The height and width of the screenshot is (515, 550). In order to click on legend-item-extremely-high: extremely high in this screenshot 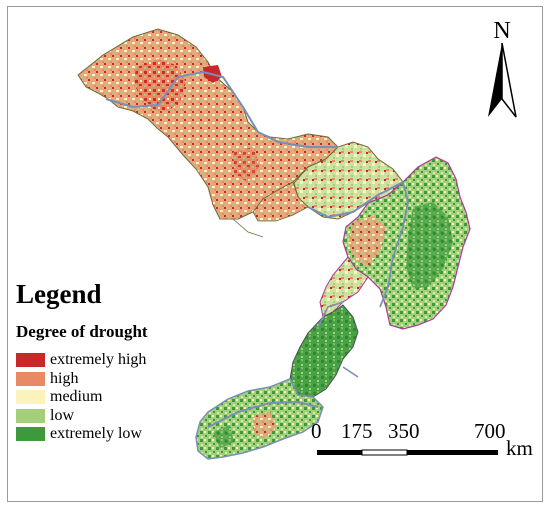, I will do `click(81, 360)`.